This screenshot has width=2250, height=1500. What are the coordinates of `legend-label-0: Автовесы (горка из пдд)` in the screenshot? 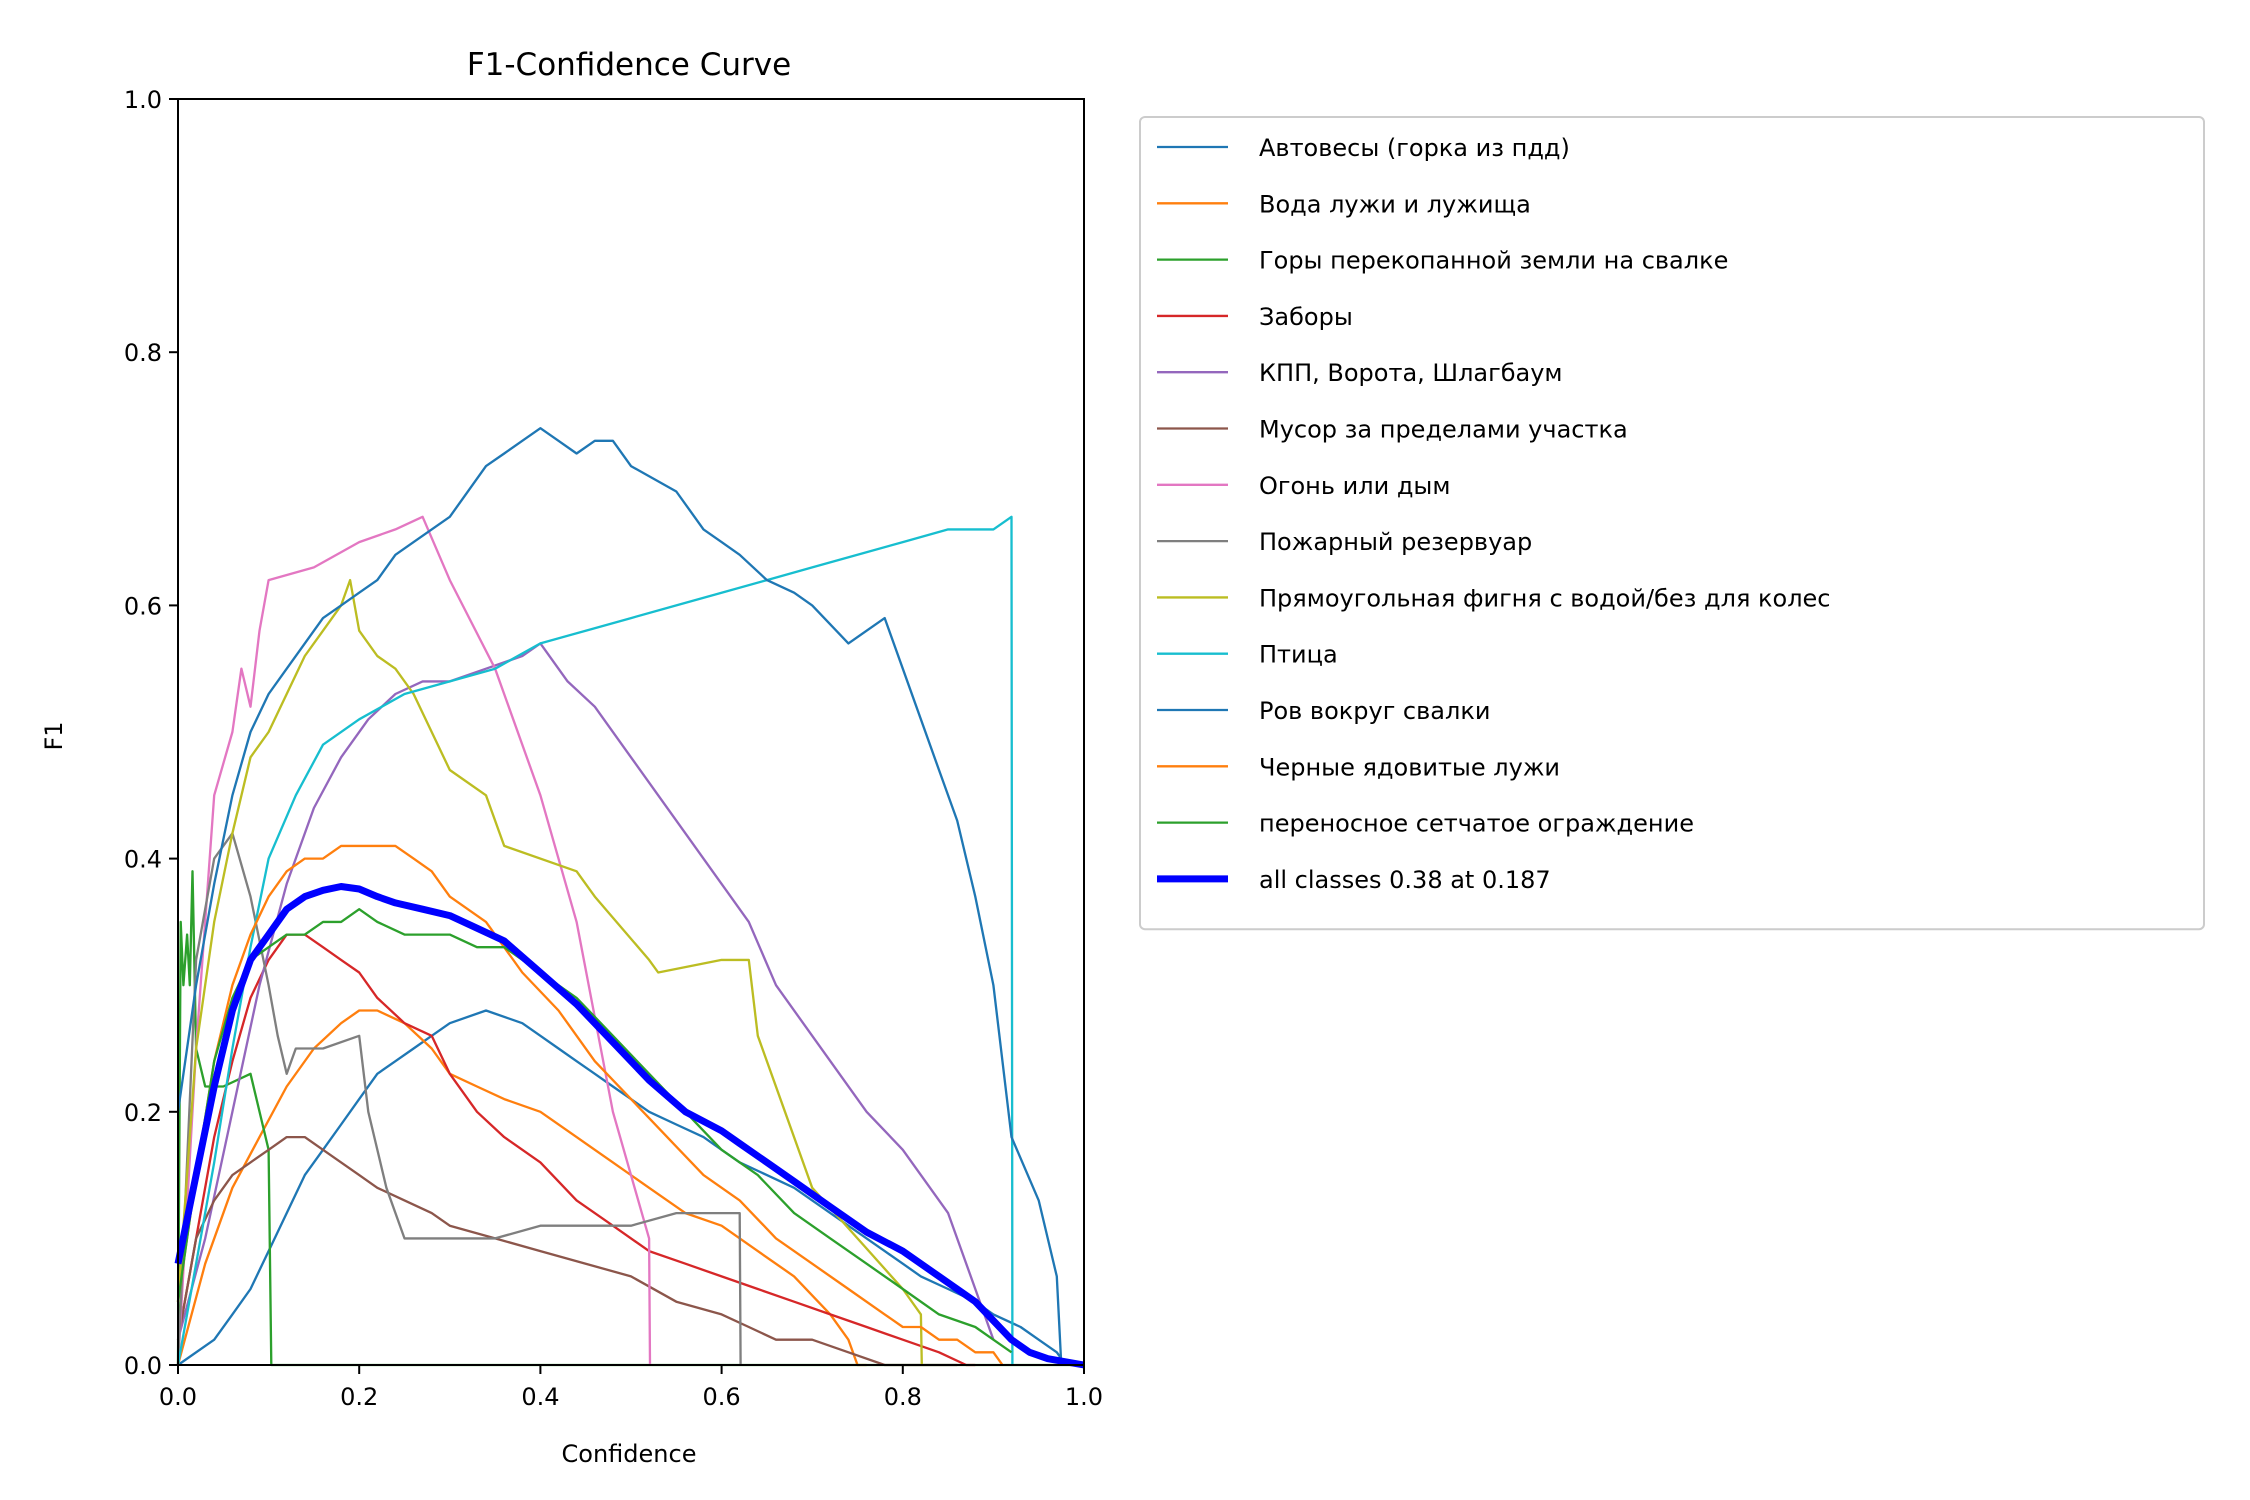 It's located at (1414, 148).